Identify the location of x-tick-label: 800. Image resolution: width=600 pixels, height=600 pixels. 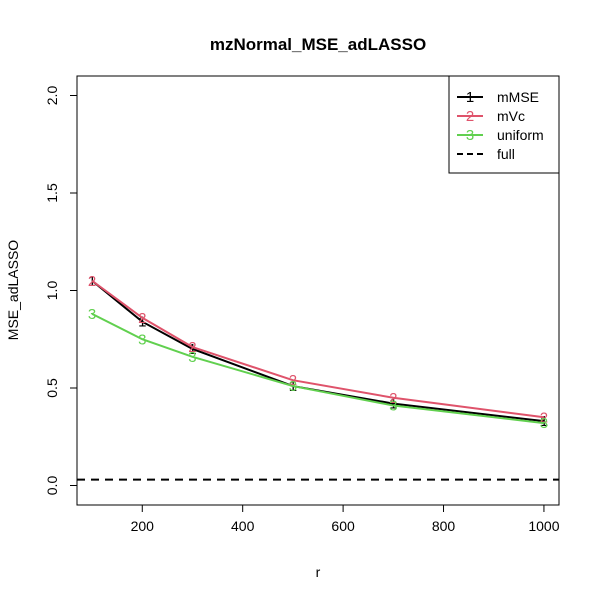
(444, 526).